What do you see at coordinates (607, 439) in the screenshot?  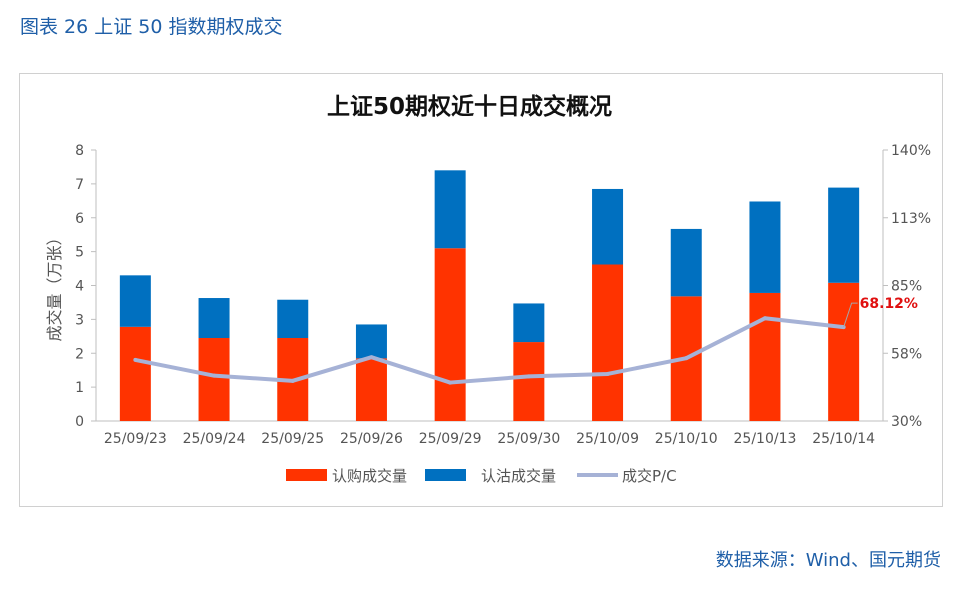 I see `x-tick-label: 25/10/09` at bounding box center [607, 439].